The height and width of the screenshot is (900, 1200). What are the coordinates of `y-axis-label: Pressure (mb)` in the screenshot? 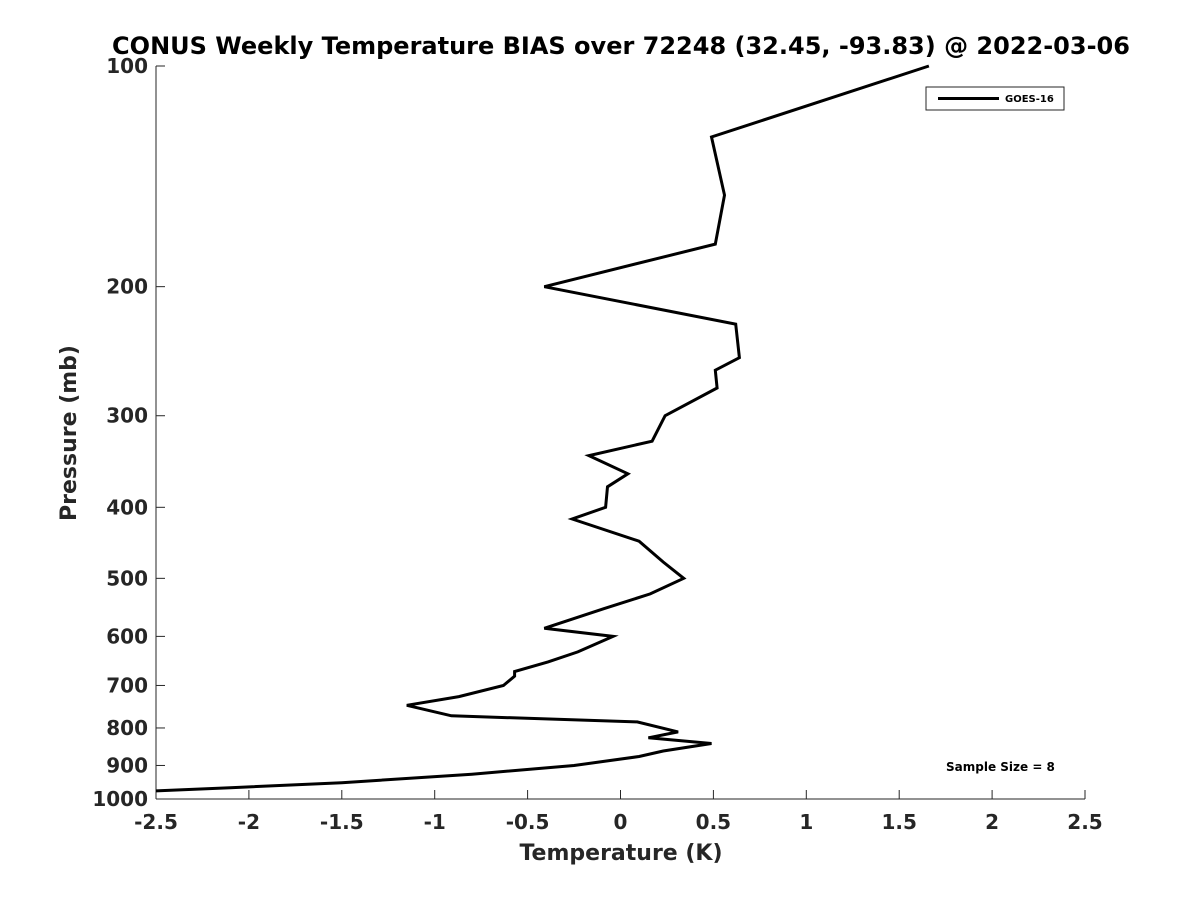 It's located at (69, 433).